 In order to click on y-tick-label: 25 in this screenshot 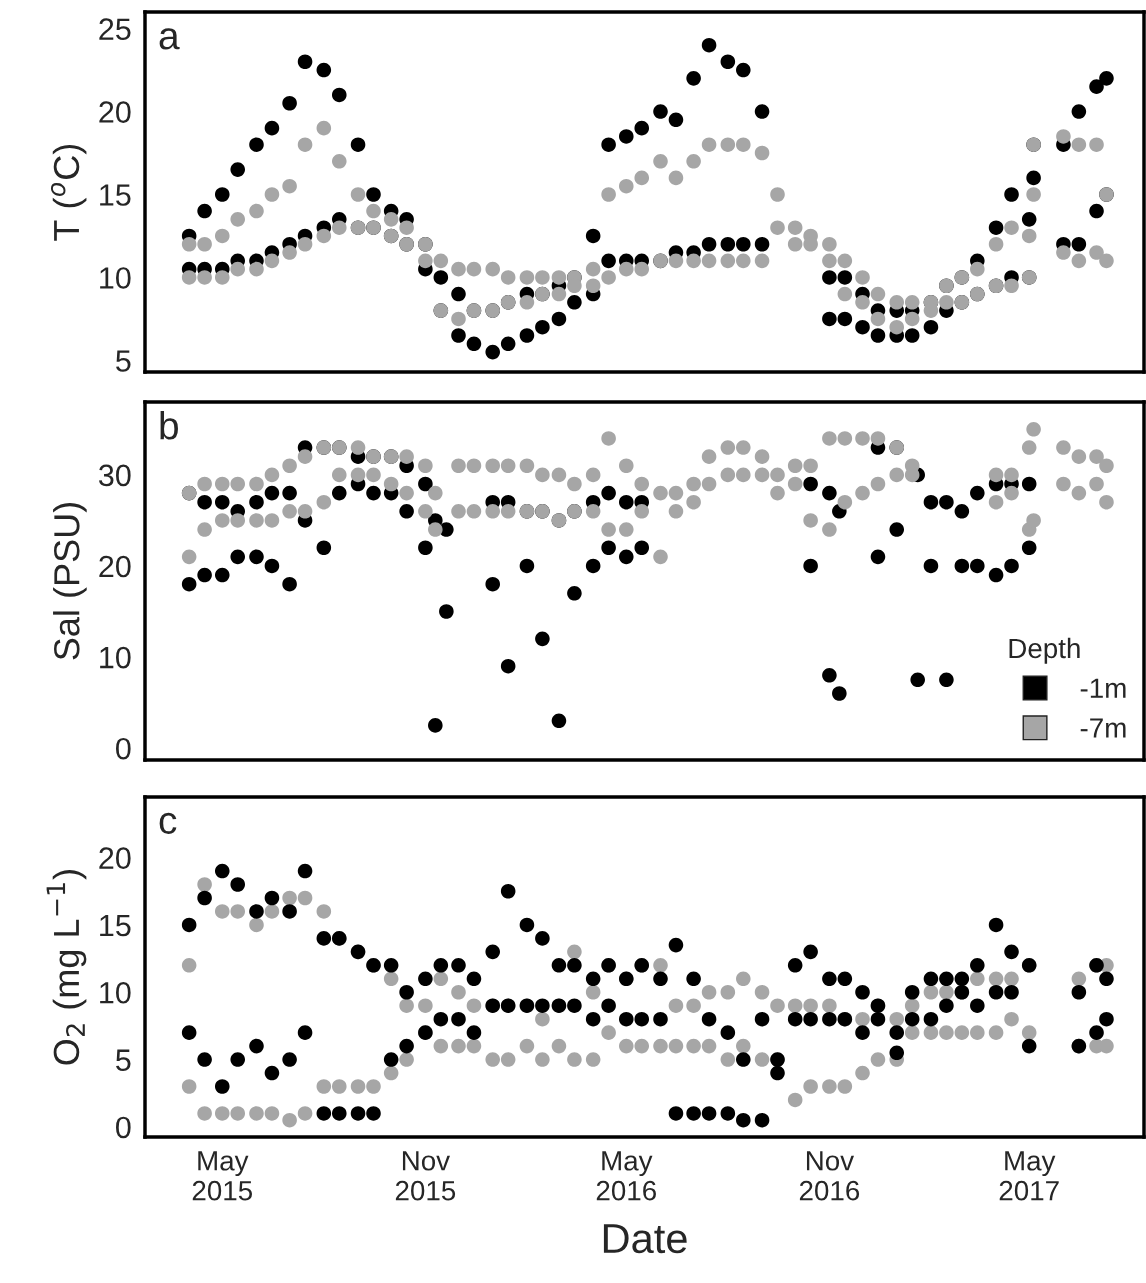, I will do `click(115, 29)`.